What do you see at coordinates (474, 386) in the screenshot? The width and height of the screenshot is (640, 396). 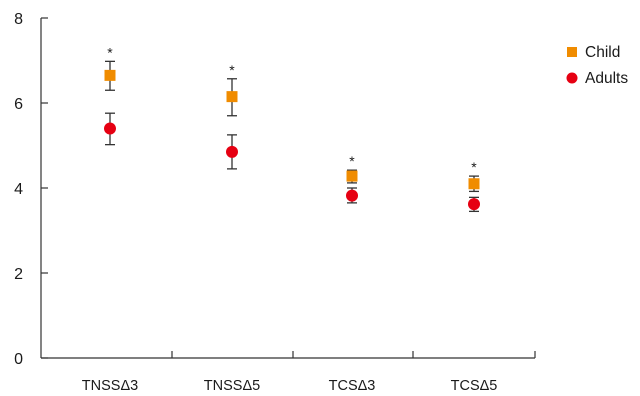 I see `x-category-label: TCSΔ5` at bounding box center [474, 386].